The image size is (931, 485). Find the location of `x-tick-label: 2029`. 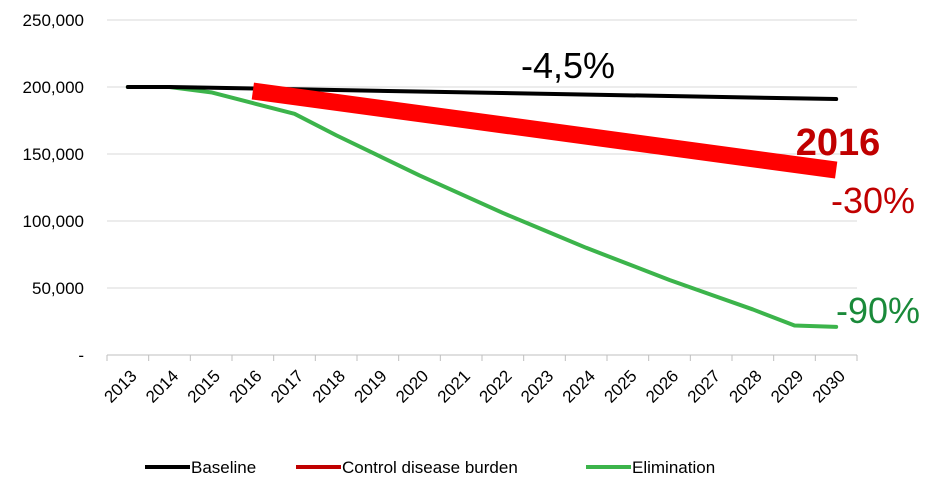

x-tick-label: 2029 is located at coordinates (787, 386).